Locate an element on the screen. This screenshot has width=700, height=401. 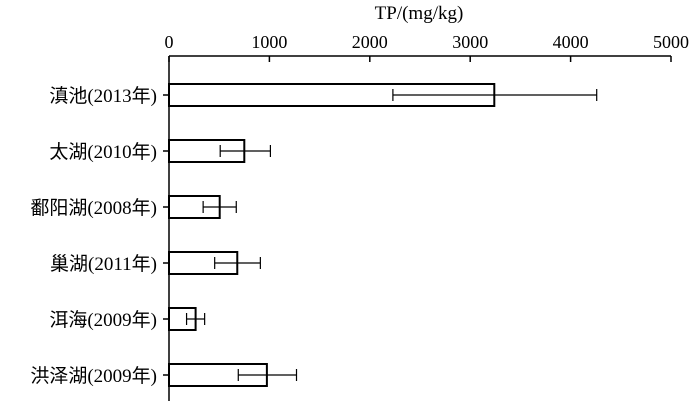
category-label: 洱海(2009年) is located at coordinates (103, 320).